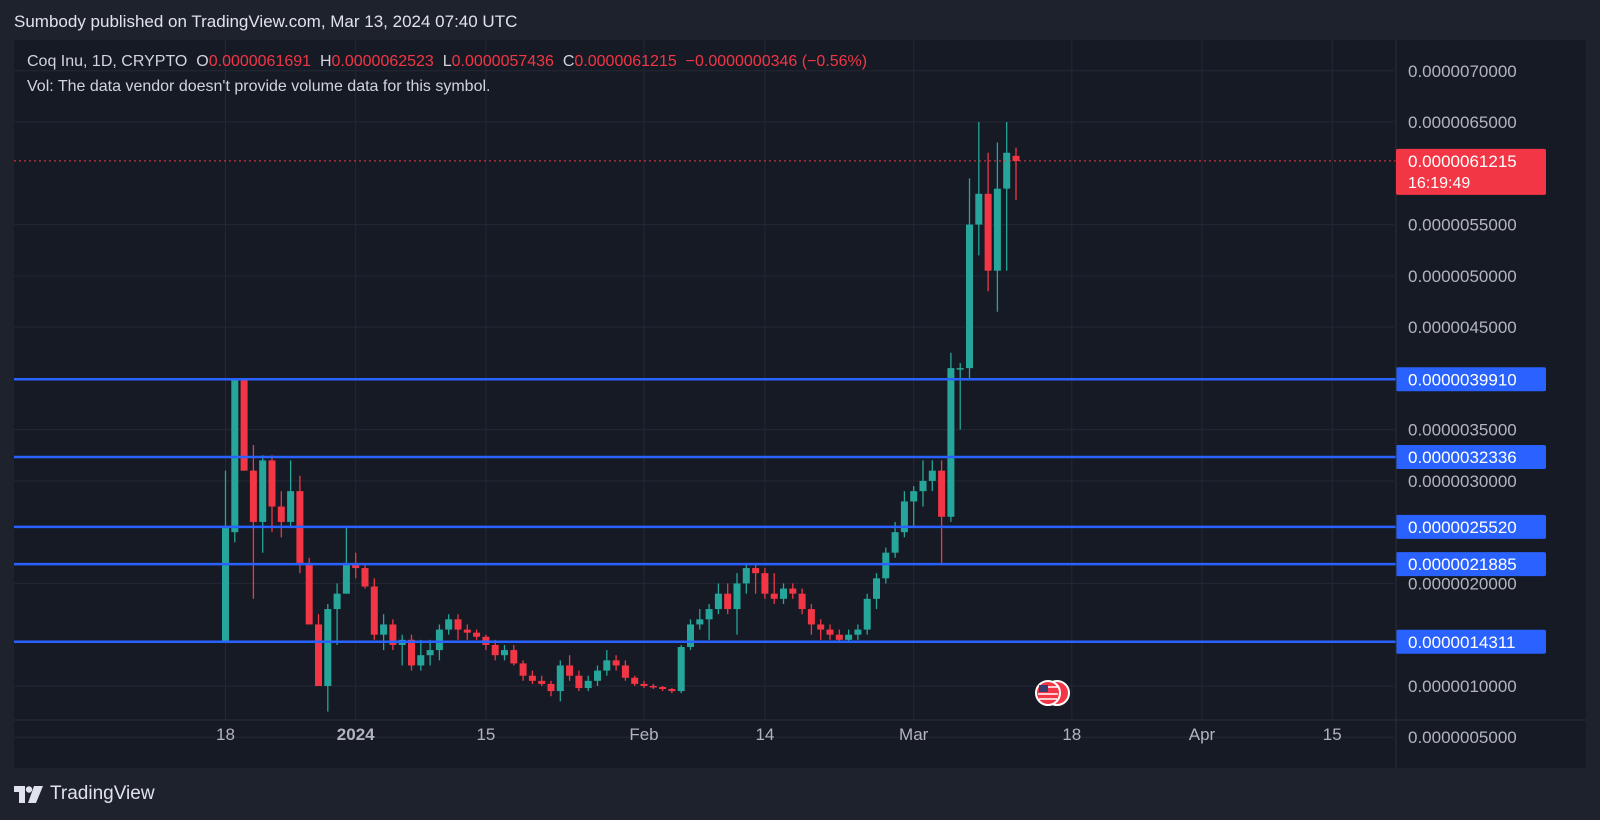 Image resolution: width=1600 pixels, height=820 pixels. Describe the element at coordinates (382, 61) in the screenshot. I see `high-value: 0.0000062523` at that location.